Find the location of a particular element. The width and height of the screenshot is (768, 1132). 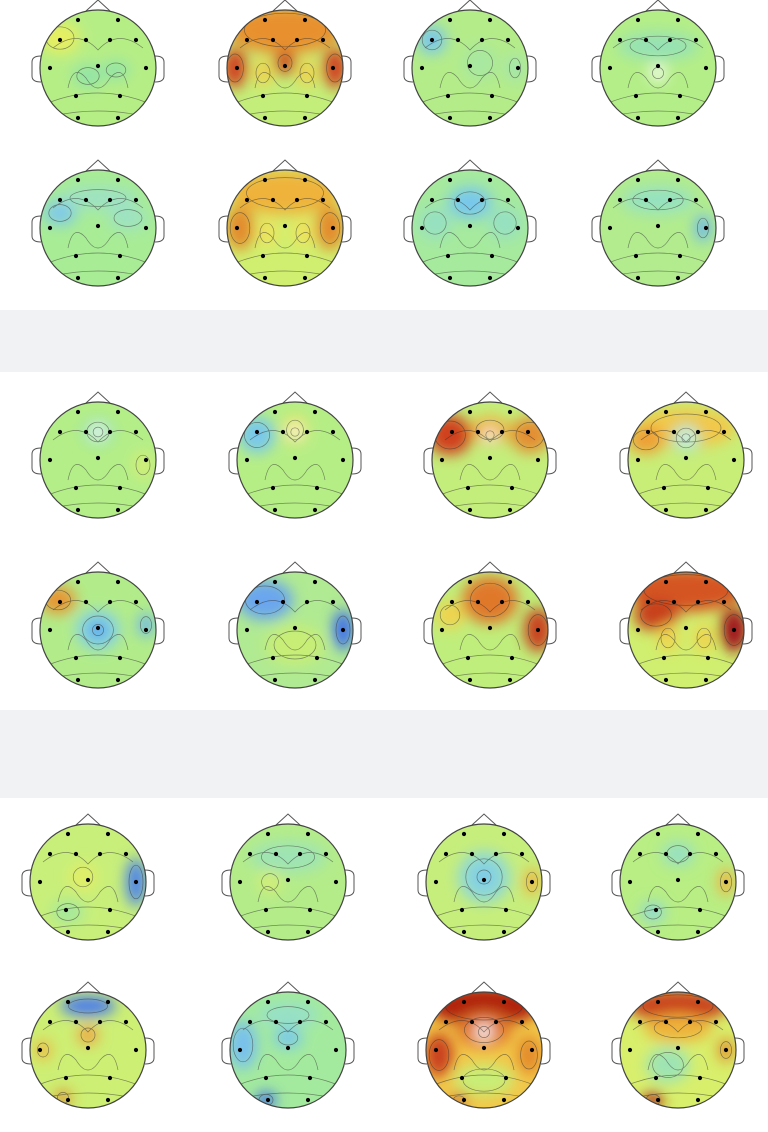

scalp-field is located at coordinates (484, 882).